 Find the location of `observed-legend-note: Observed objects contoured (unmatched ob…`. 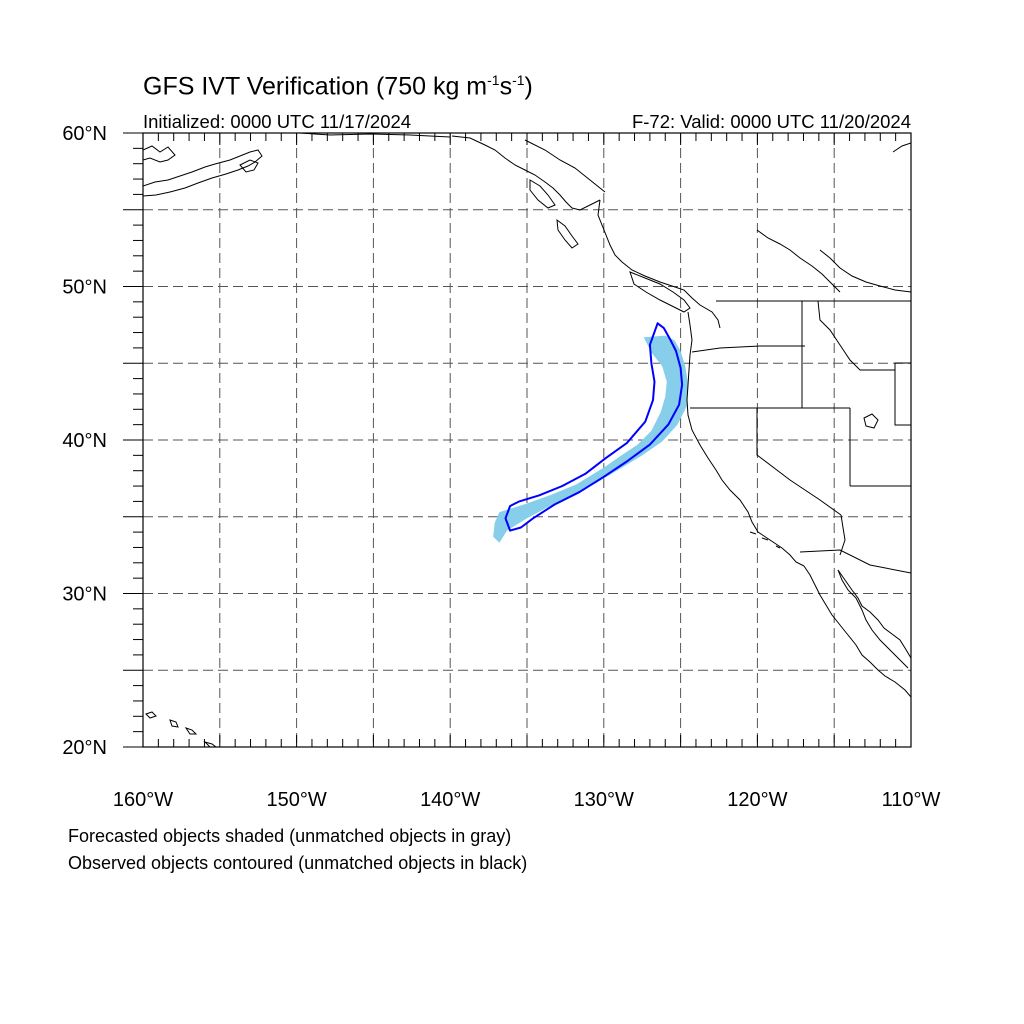

observed-legend-note: Observed objects contoured (unmatched ob… is located at coordinates (298, 863).